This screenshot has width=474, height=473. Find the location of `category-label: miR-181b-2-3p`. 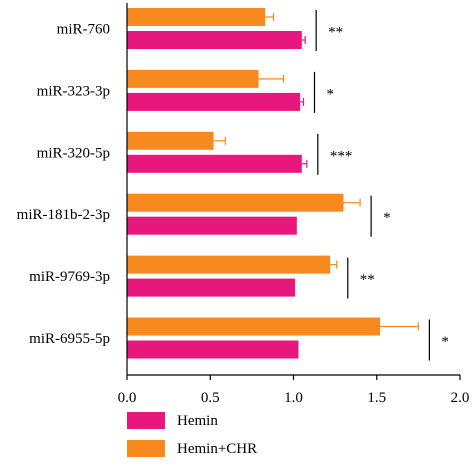

category-label: miR-181b-2-3p is located at coordinates (63, 215).